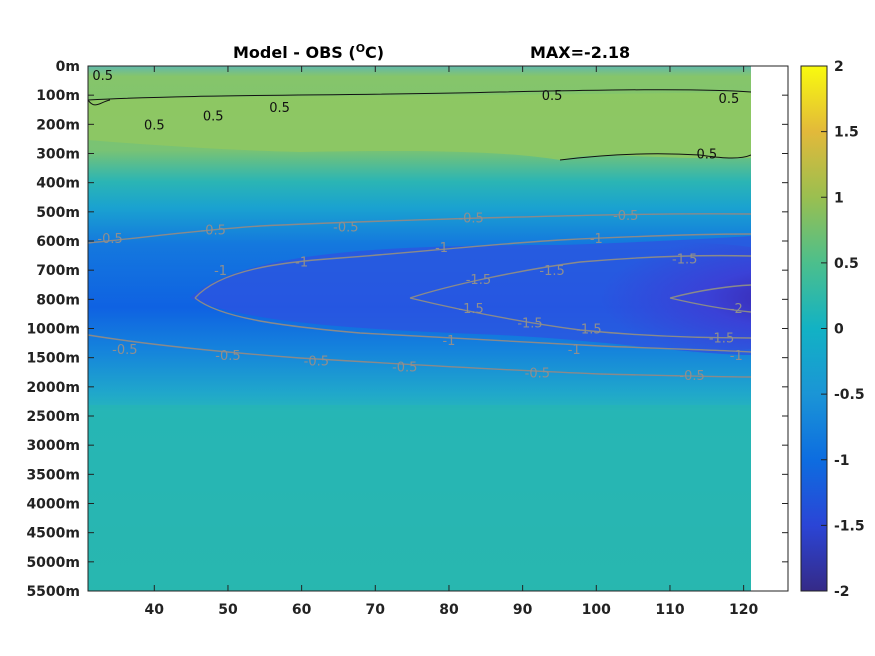  I want to click on y-tick-label: 2500m, so click(53, 417).